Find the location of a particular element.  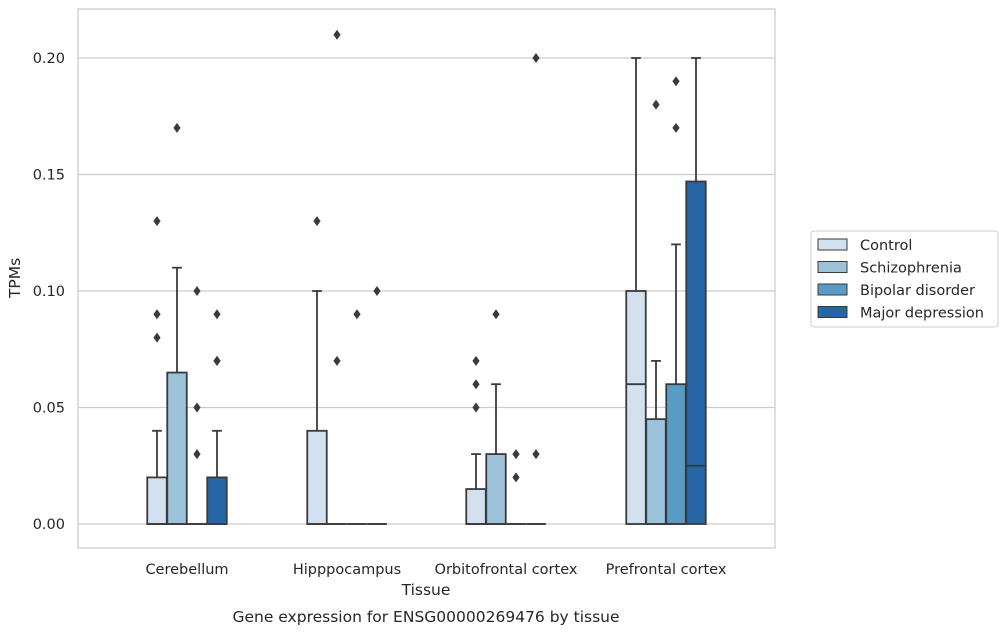

x-axis-title: Tissue is located at coordinates (426, 590).